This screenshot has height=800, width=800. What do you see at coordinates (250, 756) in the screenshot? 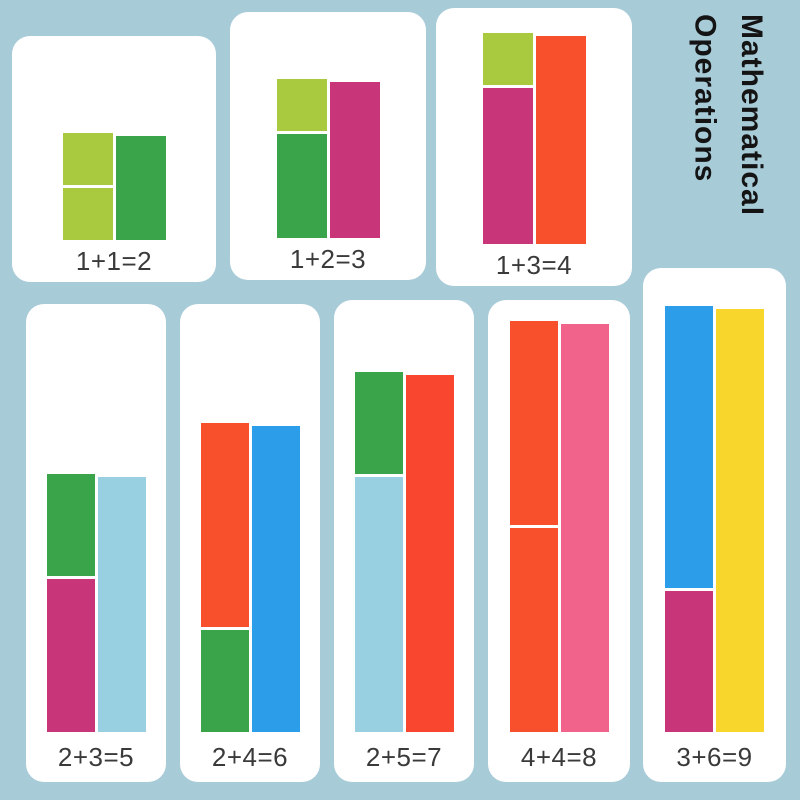
I see `equation-label: 2+4=6` at bounding box center [250, 756].